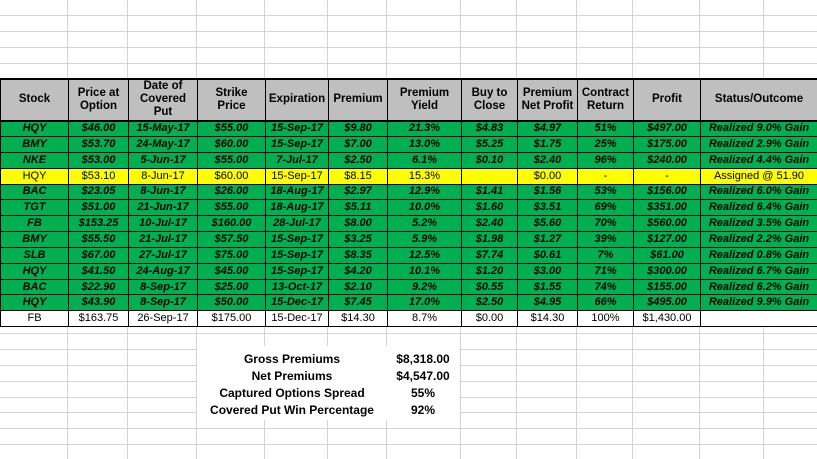 The height and width of the screenshot is (459, 817). Describe the element at coordinates (667, 319) in the screenshot. I see `table-cell: $1,430.00` at that location.